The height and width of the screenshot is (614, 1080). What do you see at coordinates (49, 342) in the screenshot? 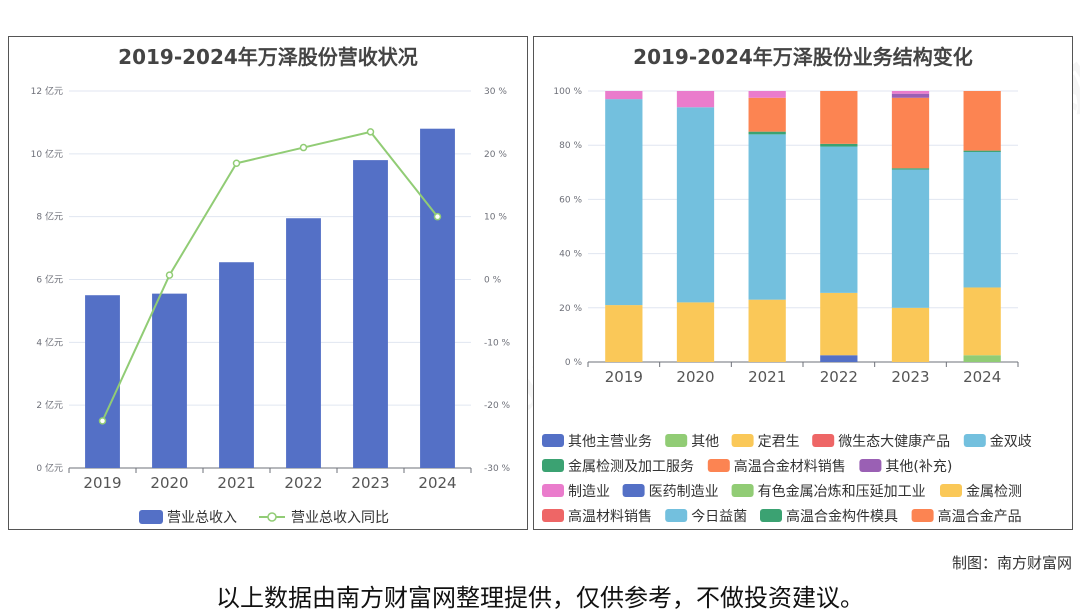
I see `y-left-tick-label: 4 亿元` at bounding box center [49, 342].